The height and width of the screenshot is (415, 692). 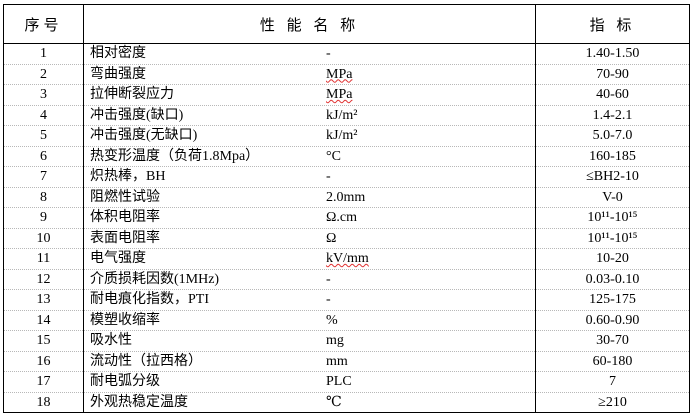 I want to click on property-value: 30-70, so click(x=612, y=341).